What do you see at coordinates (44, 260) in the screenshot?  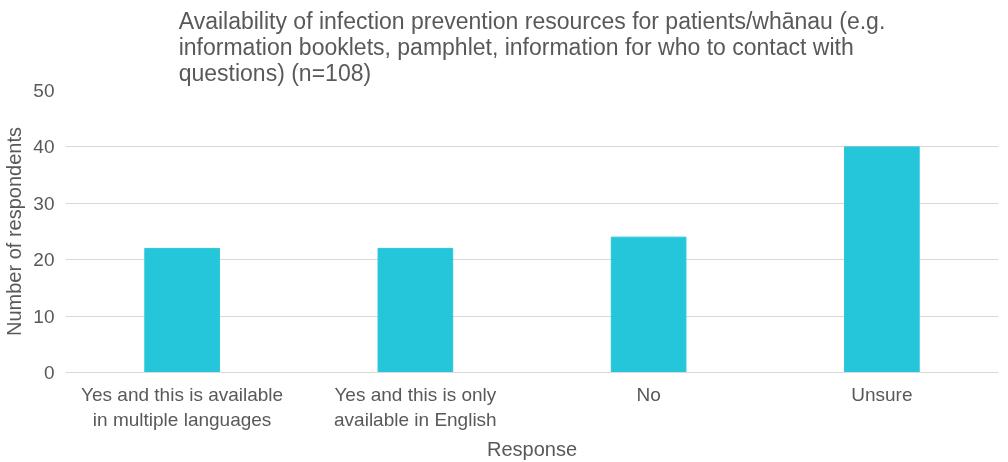 I see `y-tick-label: 20` at bounding box center [44, 260].